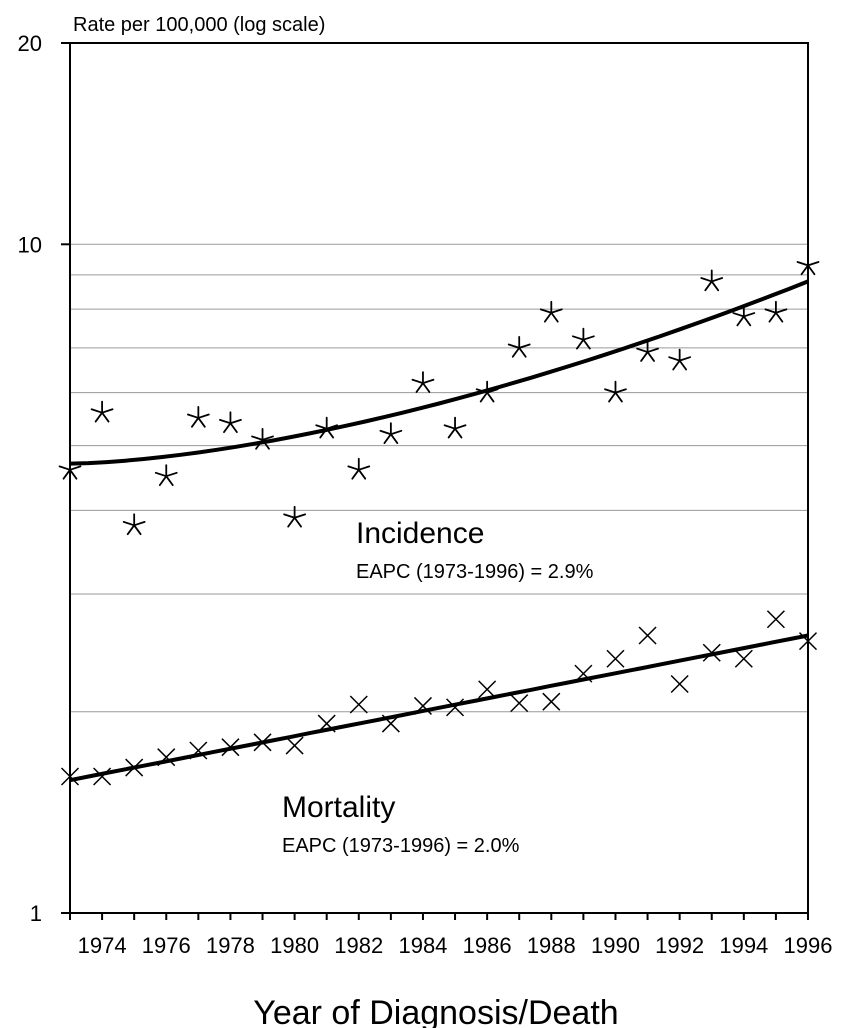 The image size is (846, 1028). What do you see at coordinates (36, 913) in the screenshot?
I see `y-tick-label: 1` at bounding box center [36, 913].